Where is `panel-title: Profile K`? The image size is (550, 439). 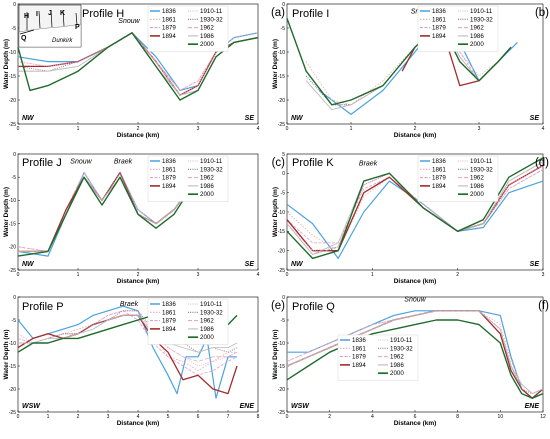
panel-title: Profile K is located at coordinates (313, 163).